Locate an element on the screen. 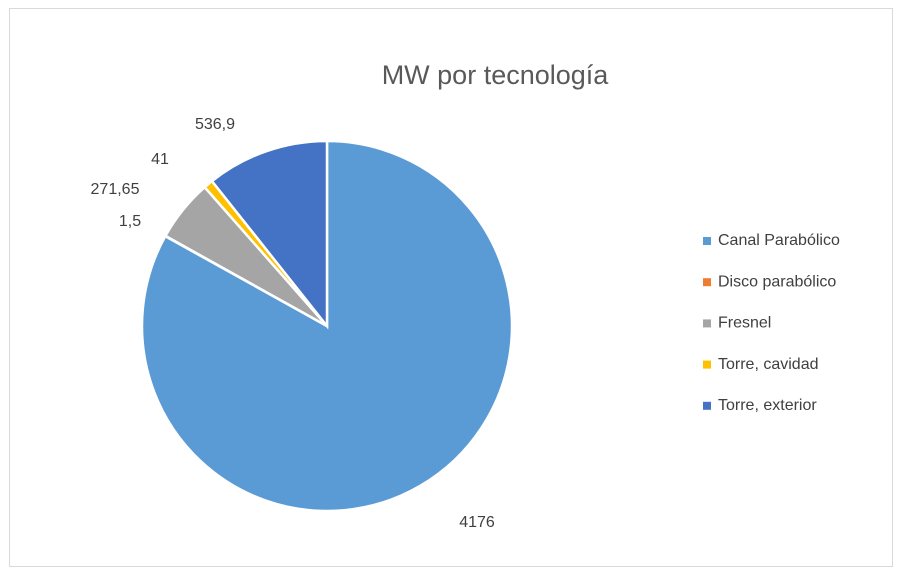  legend-label: Torre, exterior is located at coordinates (767, 405).